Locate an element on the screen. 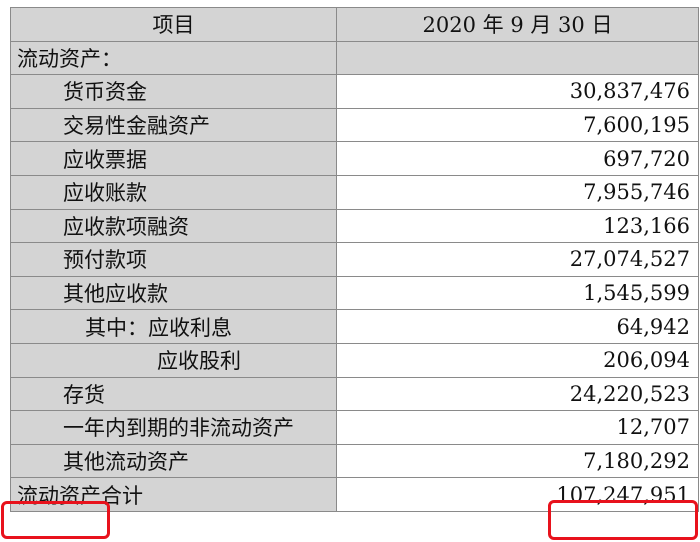 The height and width of the screenshot is (542, 700). section-row: 流动资产： is located at coordinates (354, 58).